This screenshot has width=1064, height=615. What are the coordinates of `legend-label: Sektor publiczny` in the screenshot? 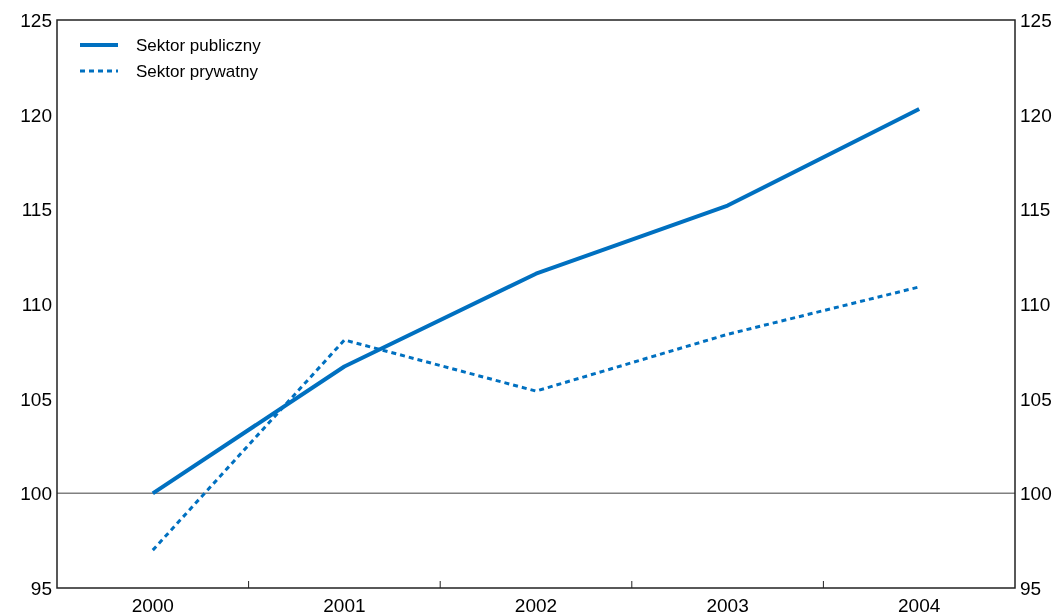 It's located at (199, 45).